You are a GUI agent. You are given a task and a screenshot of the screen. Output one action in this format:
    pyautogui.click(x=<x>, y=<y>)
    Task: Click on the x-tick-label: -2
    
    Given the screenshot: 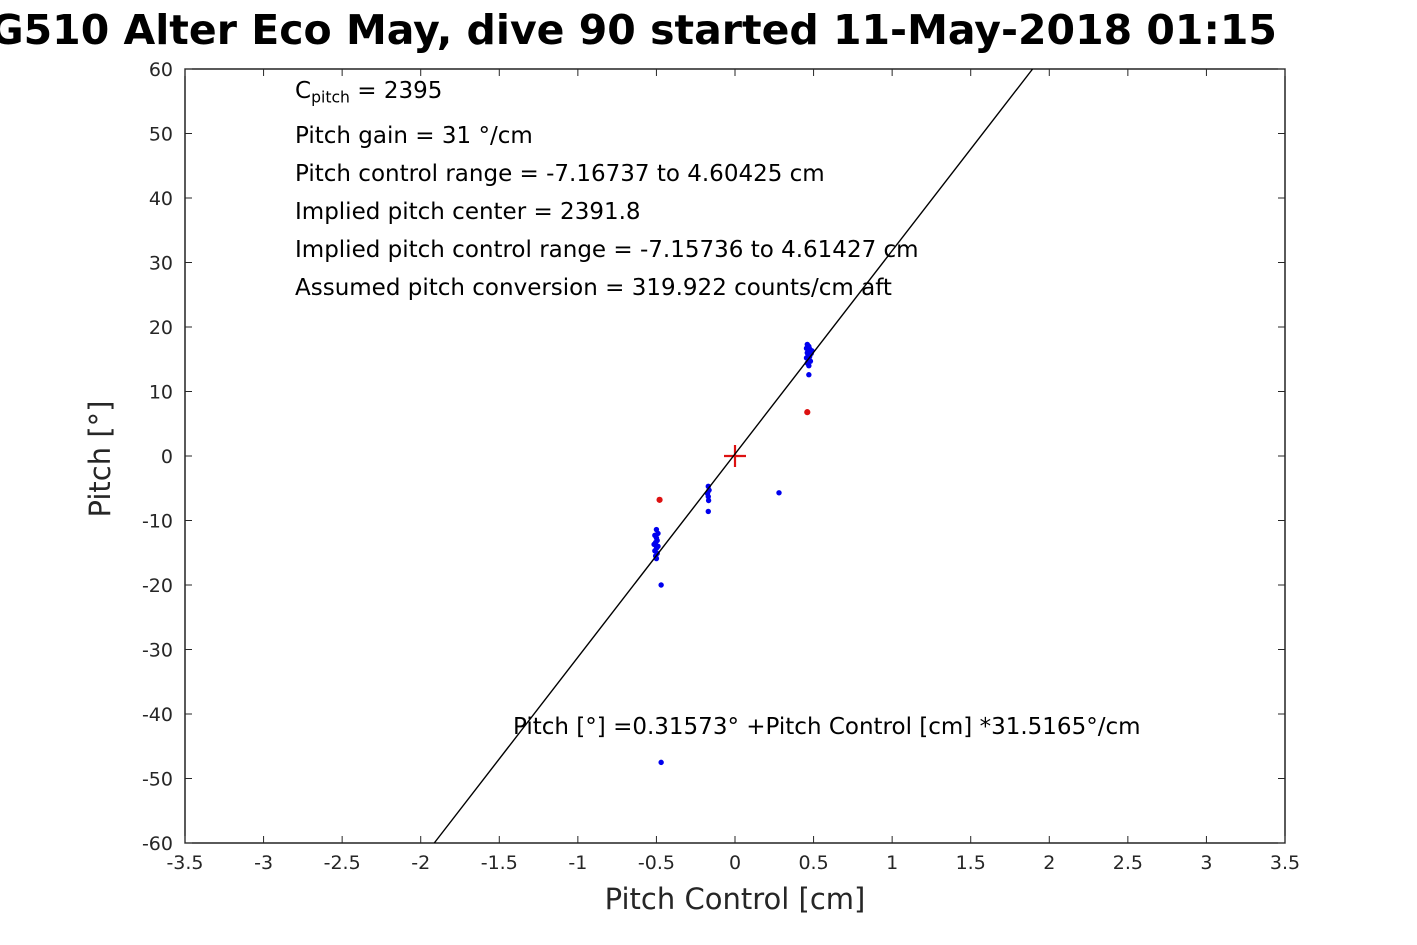 What is the action you would take?
    pyautogui.click(x=420, y=863)
    